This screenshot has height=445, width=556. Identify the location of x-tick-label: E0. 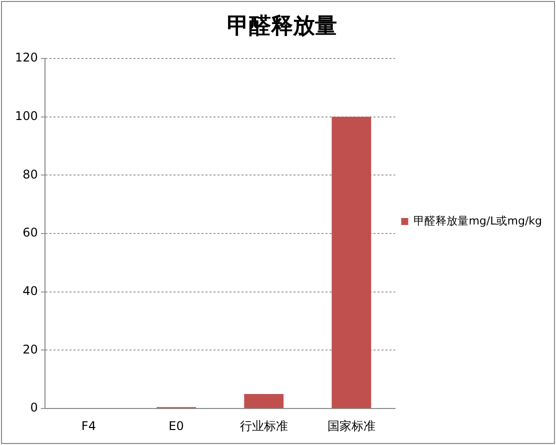
(176, 425).